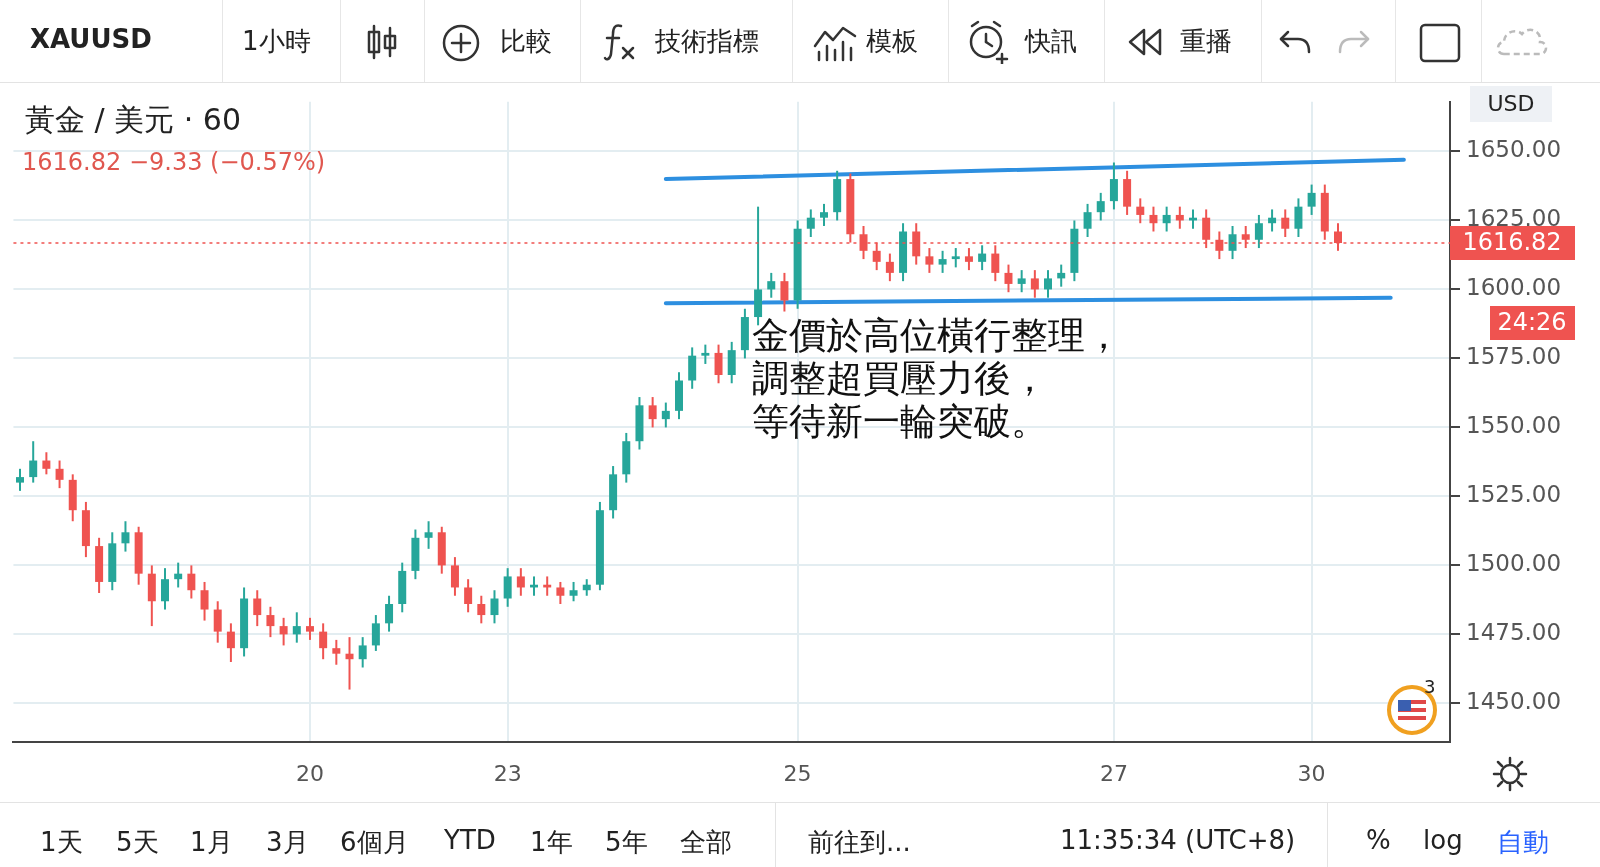  I want to click on annotation: 調整超買壓力後，, so click(900, 378).